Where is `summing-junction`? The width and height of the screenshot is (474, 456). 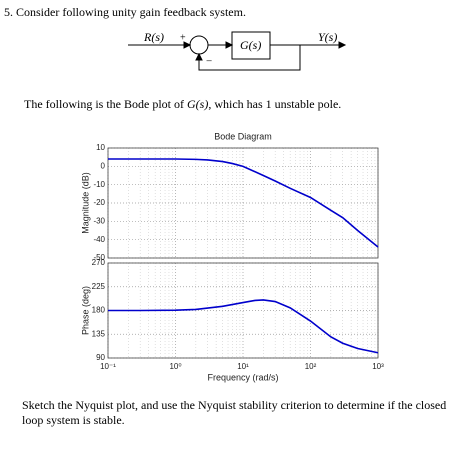
summing-junction is located at coordinates (199, 45).